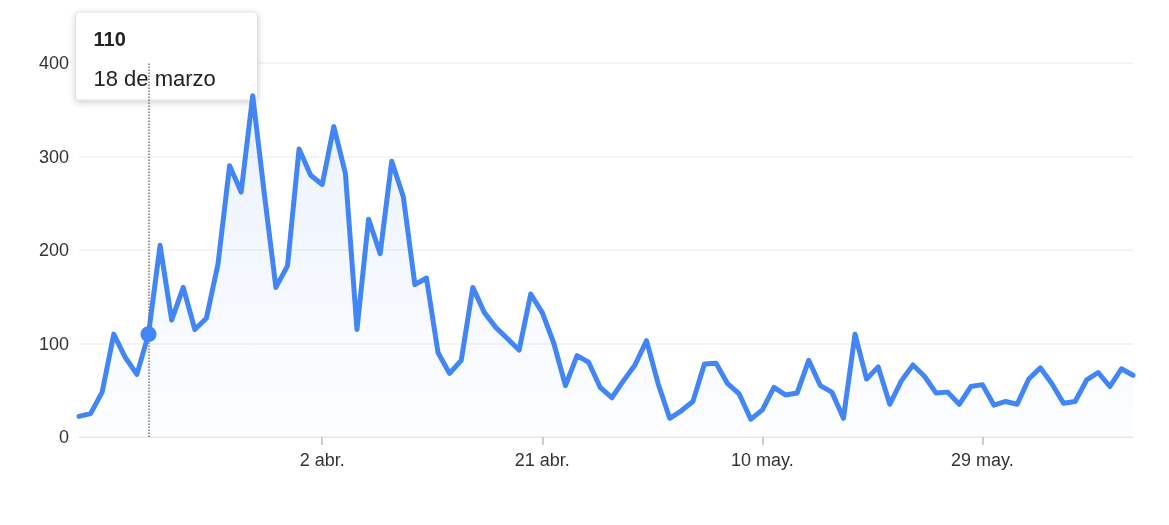 The image size is (1169, 525). What do you see at coordinates (154, 78) in the screenshot?
I see `annotation: 18 de marzo` at bounding box center [154, 78].